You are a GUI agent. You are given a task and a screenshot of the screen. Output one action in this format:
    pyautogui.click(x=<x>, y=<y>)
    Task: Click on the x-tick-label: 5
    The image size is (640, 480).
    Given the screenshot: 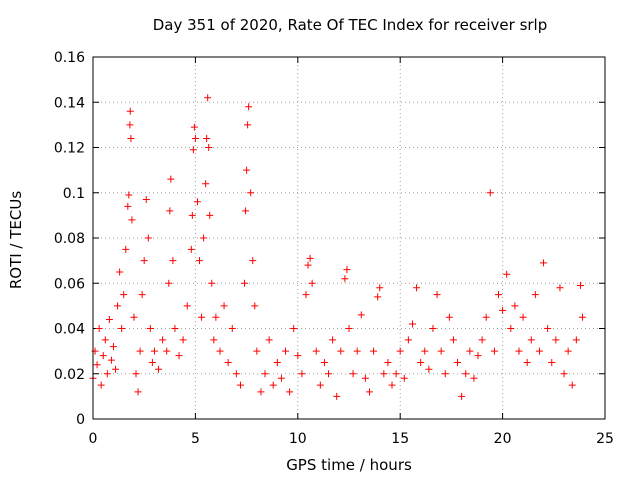 What is the action you would take?
    pyautogui.click(x=195, y=439)
    